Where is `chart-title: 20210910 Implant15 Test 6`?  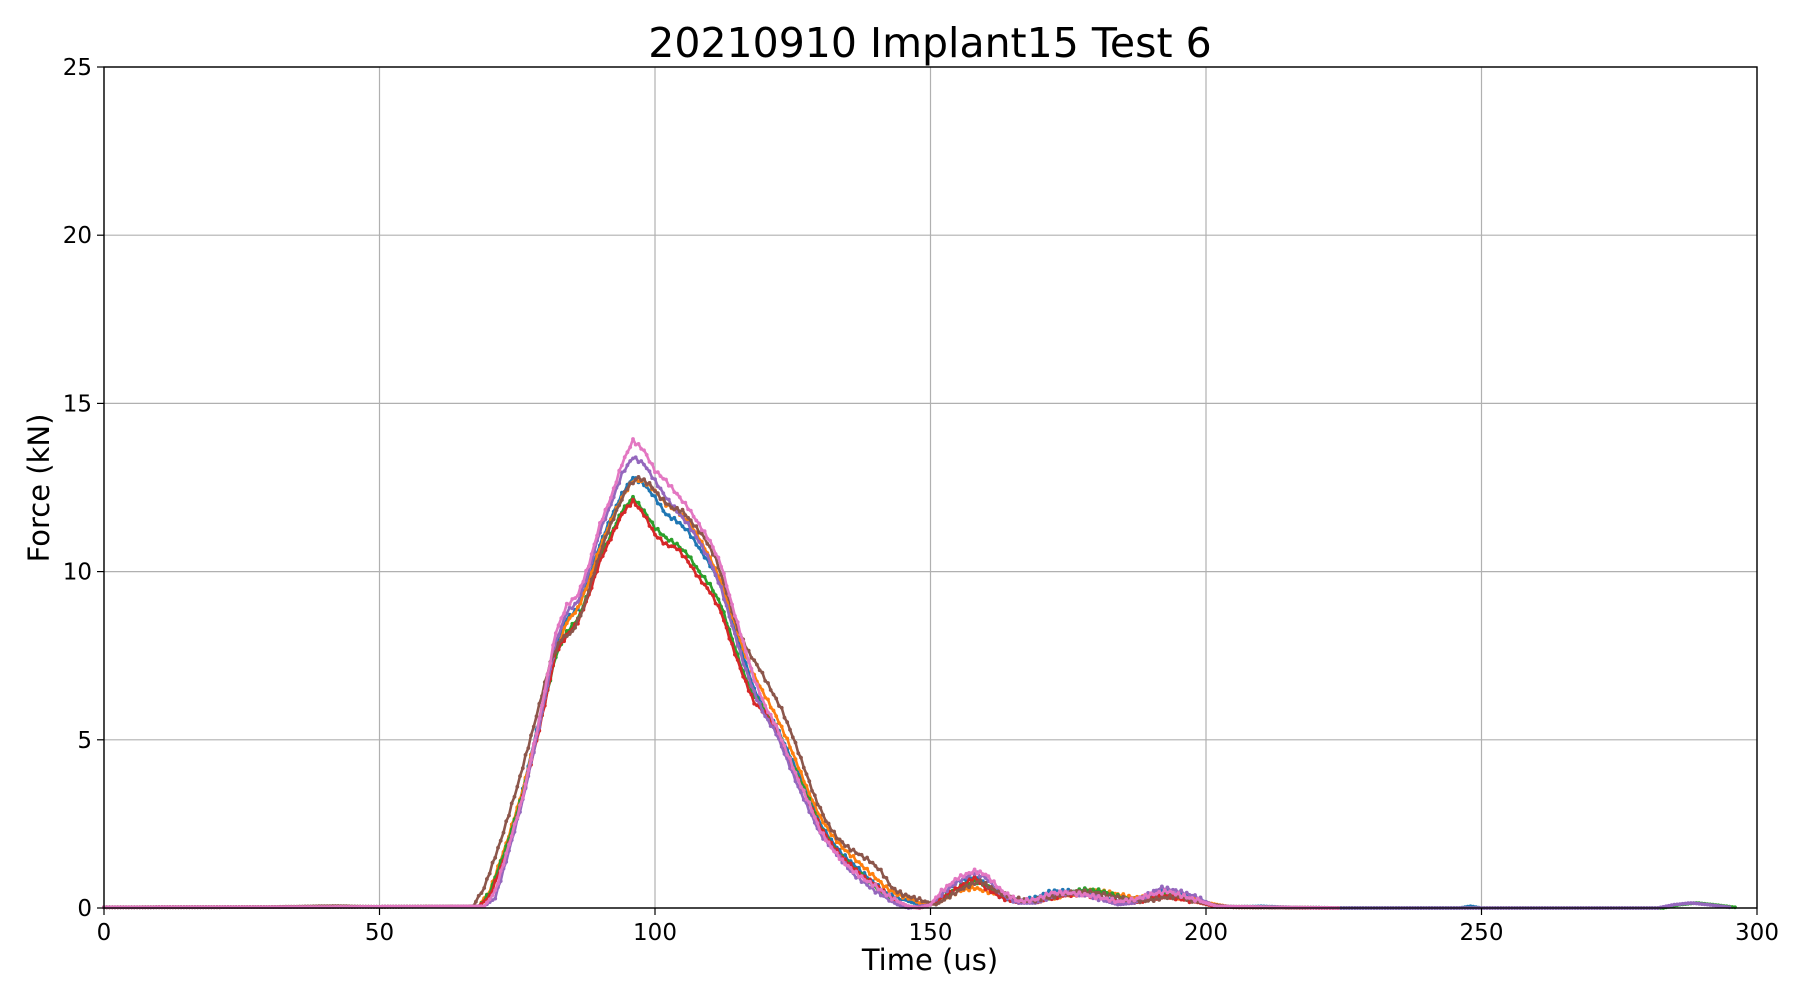
chart-title: 20210910 Implant15 Test 6 is located at coordinates (929, 43).